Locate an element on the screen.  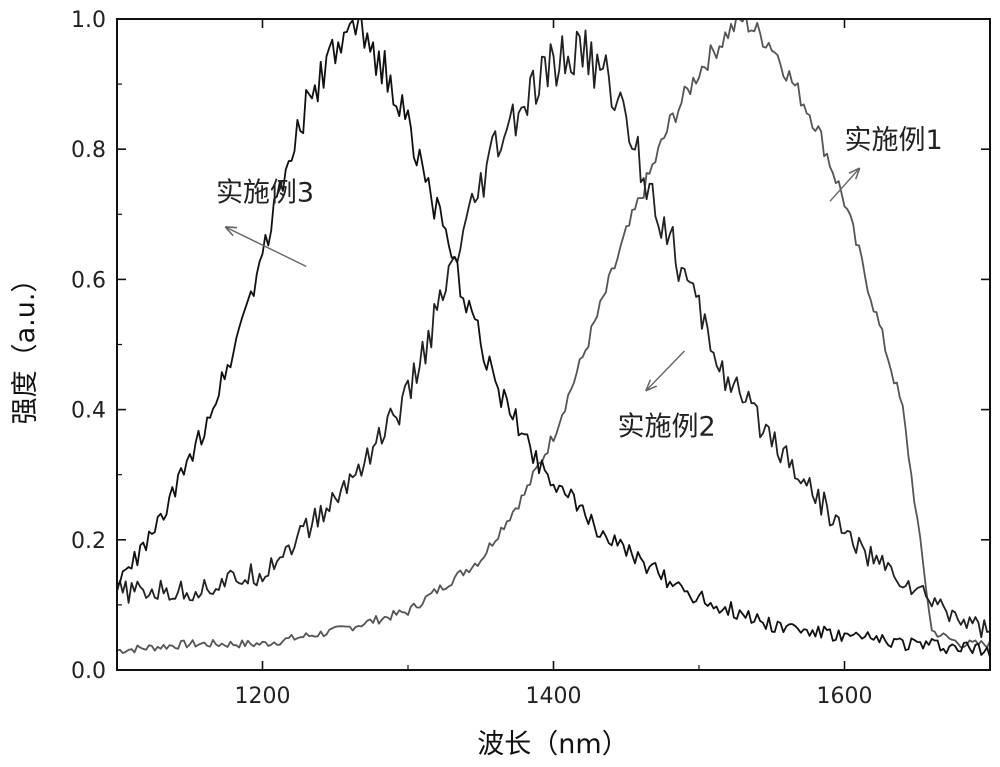
y-tick-label: 0.4 is located at coordinates (88, 411).